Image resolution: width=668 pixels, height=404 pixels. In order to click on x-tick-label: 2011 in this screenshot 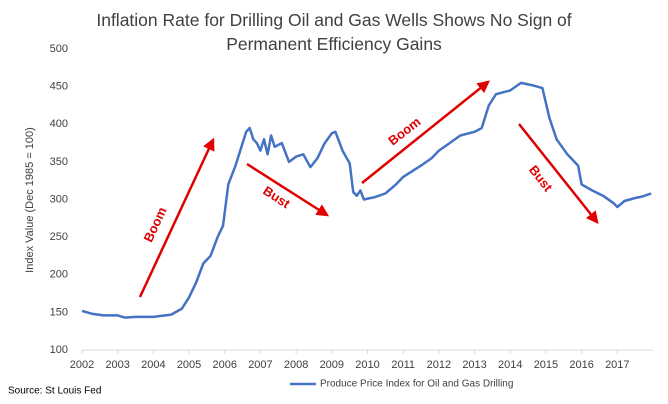, I will do `click(403, 365)`.